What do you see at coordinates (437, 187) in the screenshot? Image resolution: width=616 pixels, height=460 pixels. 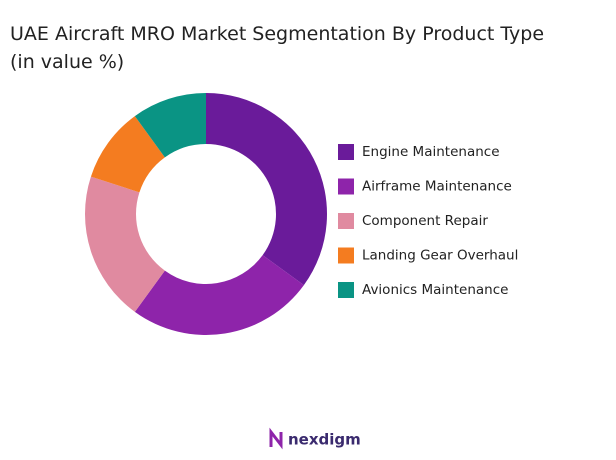 I see `legend-label: Airframe Maintenance` at bounding box center [437, 187].